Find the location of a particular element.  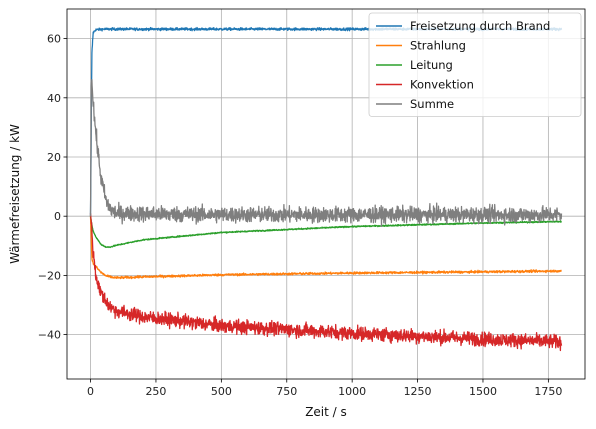

x-tick-label: 500 is located at coordinates (221, 391).